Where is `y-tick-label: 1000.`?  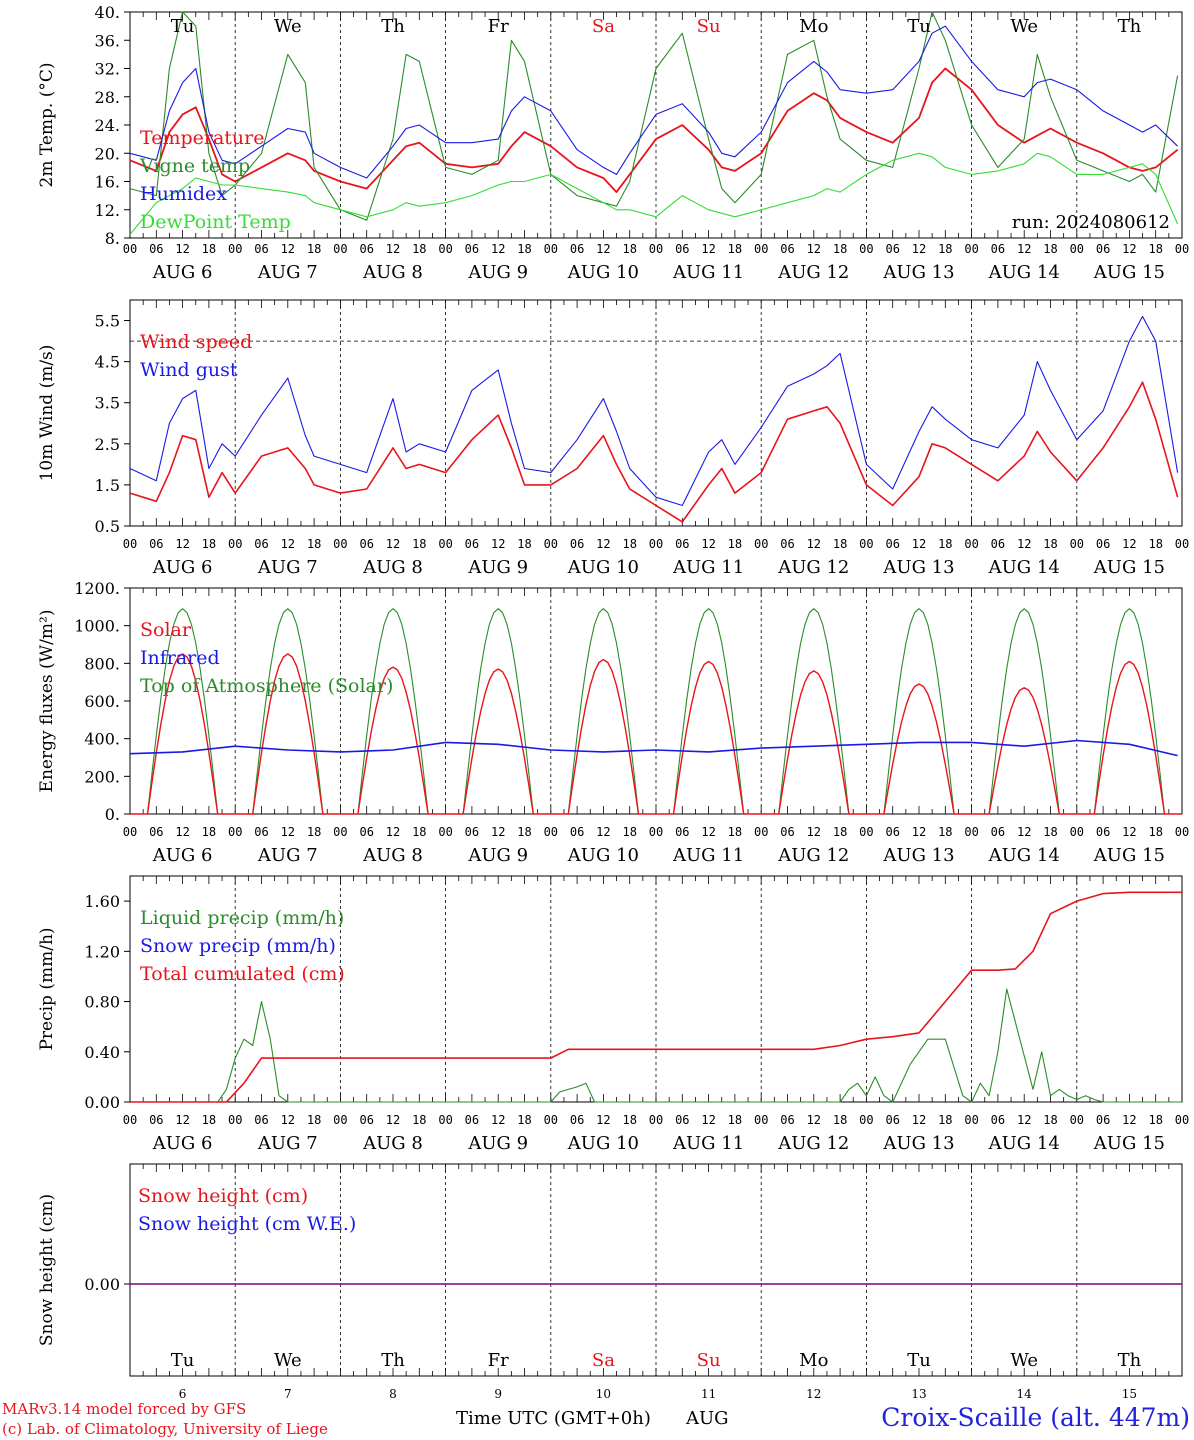 y-tick-label: 1000. is located at coordinates (97, 626).